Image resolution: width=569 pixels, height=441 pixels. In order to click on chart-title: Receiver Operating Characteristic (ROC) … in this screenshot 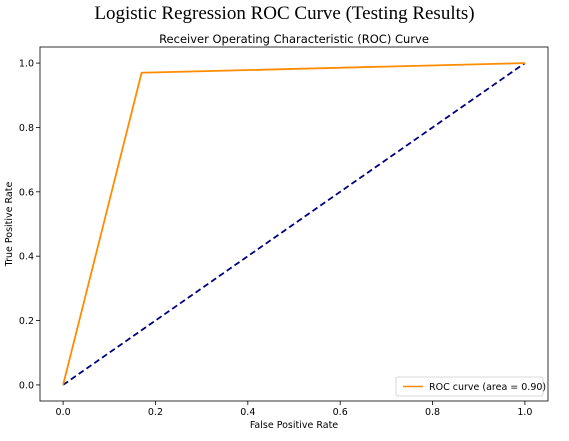, I will do `click(294, 39)`.